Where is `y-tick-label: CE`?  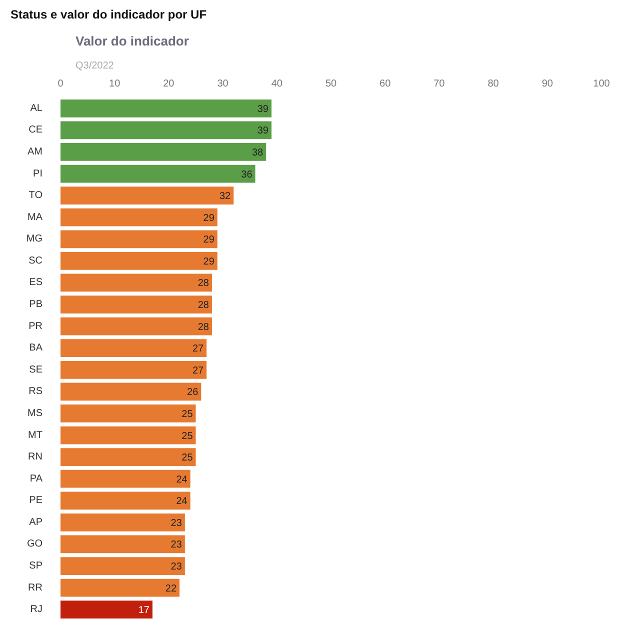
y-tick-label: CE is located at coordinates (35, 130).